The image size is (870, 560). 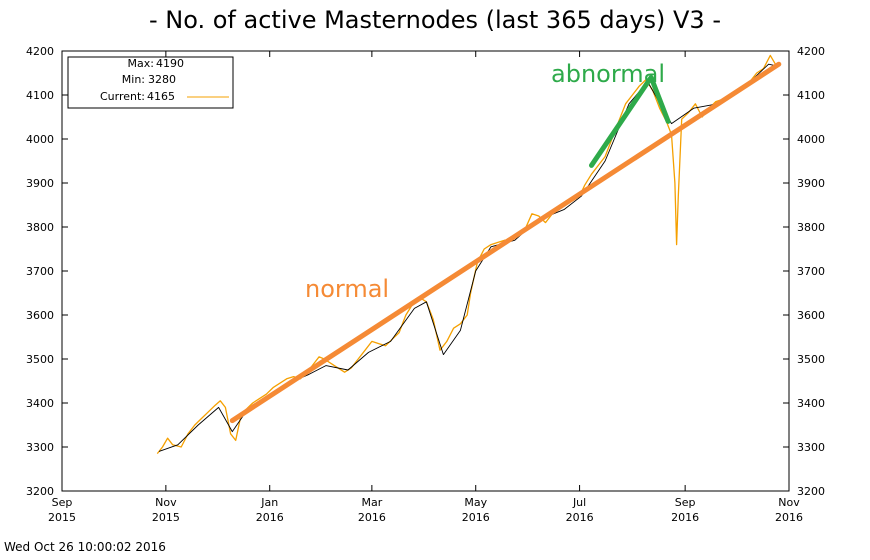 I want to click on legend: Max: 4190 Min: 3280 Current: 4165, so click(x=150, y=82).